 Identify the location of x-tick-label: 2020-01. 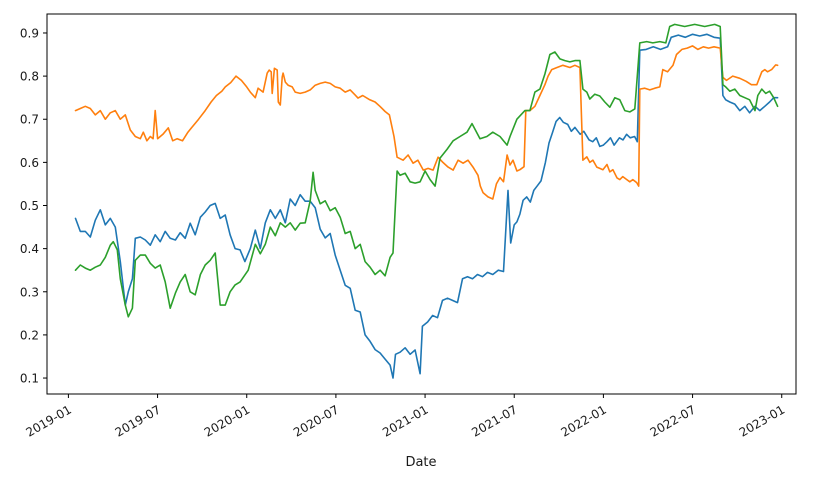
(227, 420).